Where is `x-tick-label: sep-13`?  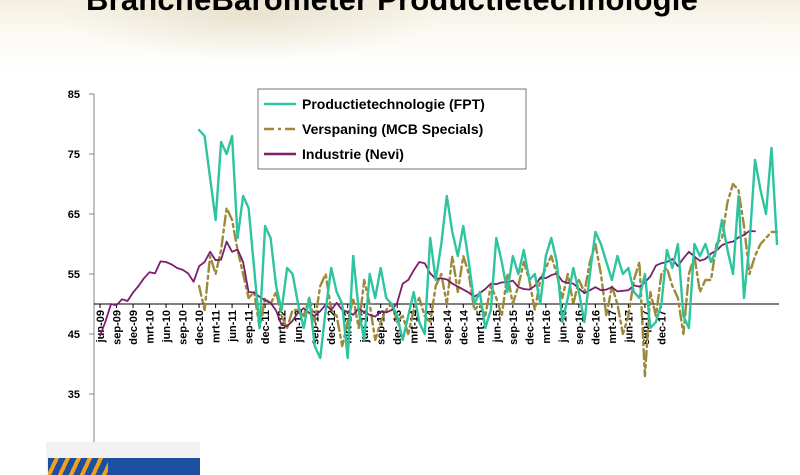
x-tick-label: sep-13 is located at coordinates (382, 327).